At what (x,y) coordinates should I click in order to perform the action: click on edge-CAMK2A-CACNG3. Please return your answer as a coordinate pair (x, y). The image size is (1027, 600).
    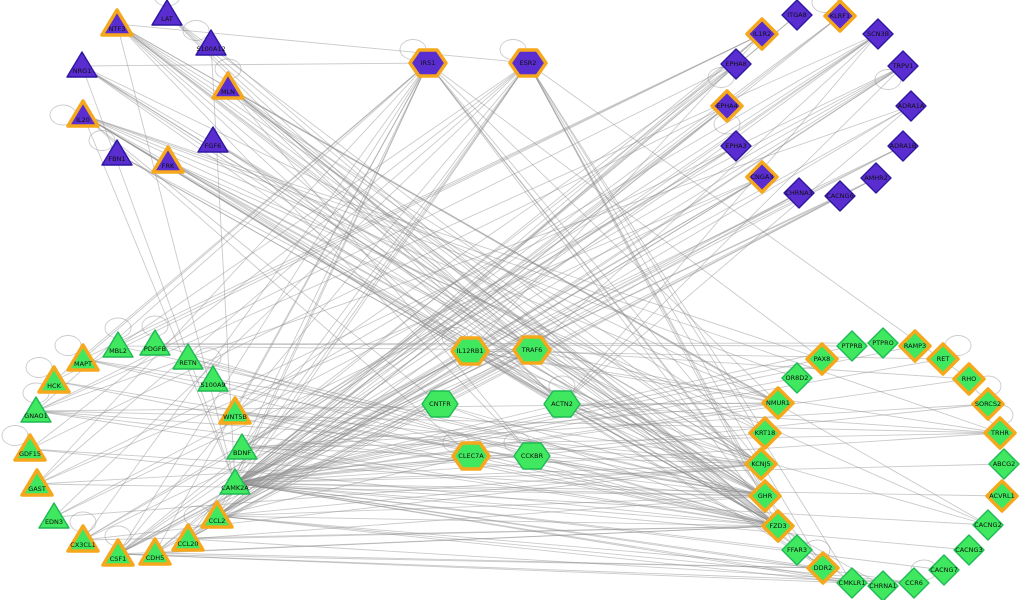
    Looking at the image, I should click on (602, 516).